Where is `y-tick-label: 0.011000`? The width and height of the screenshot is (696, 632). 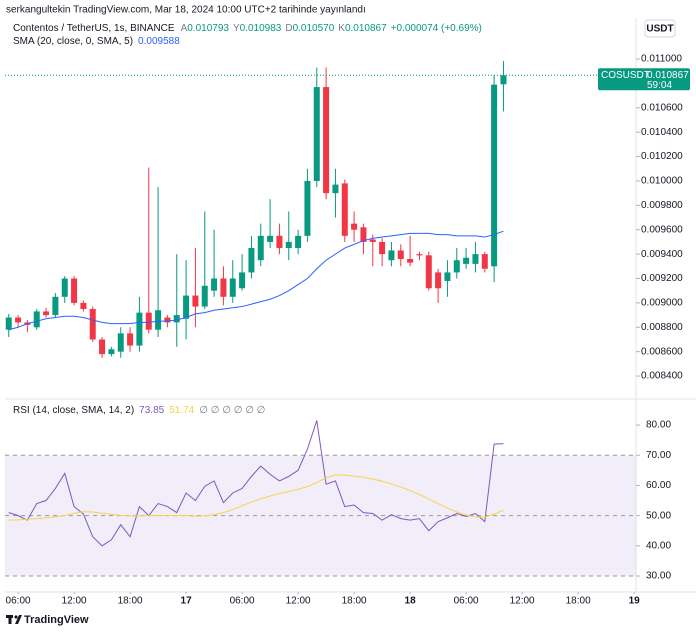
y-tick-label: 0.011000 is located at coordinates (661, 59).